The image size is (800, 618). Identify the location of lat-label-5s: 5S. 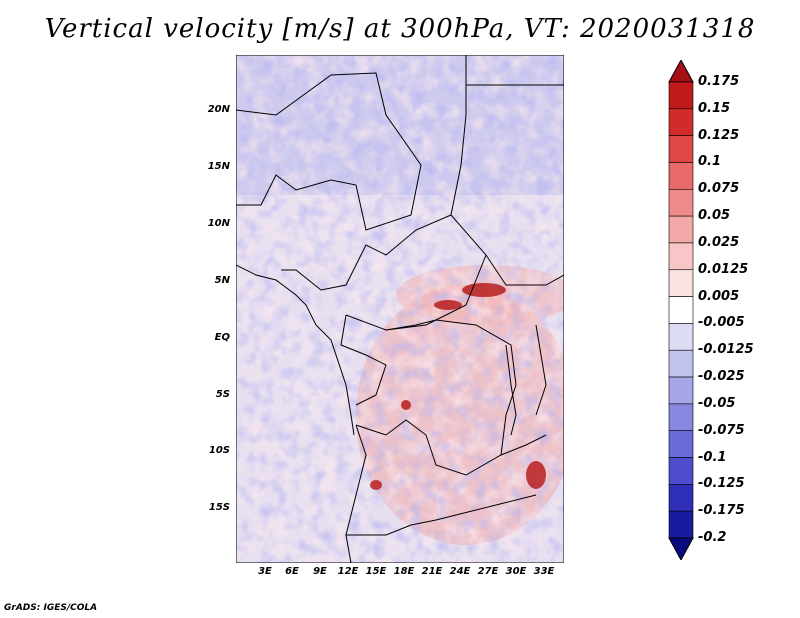
(222, 394).